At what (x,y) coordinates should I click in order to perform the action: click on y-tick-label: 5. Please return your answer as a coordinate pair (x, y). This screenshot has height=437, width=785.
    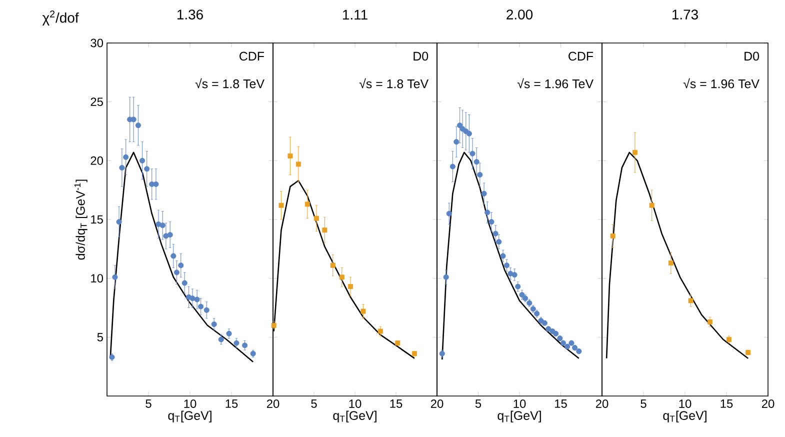
    Looking at the image, I should click on (100, 337).